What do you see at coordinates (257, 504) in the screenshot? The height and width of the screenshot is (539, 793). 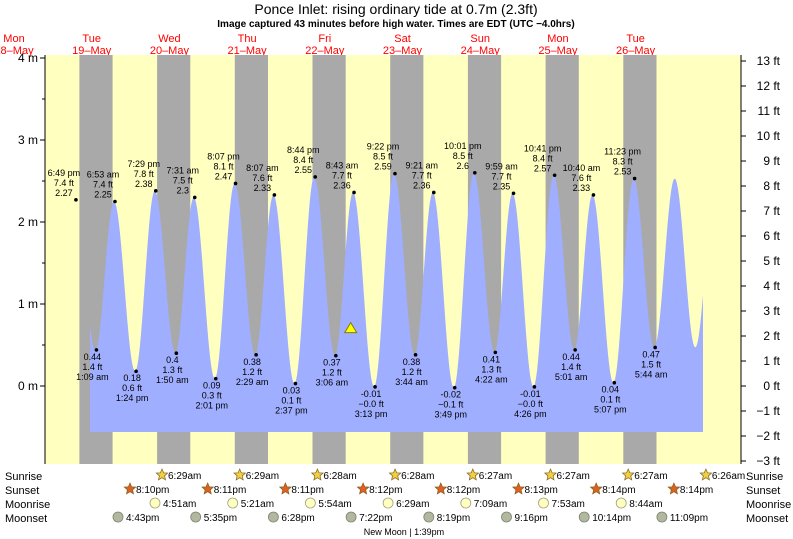 I see `moonrise-time: 5:21am` at bounding box center [257, 504].